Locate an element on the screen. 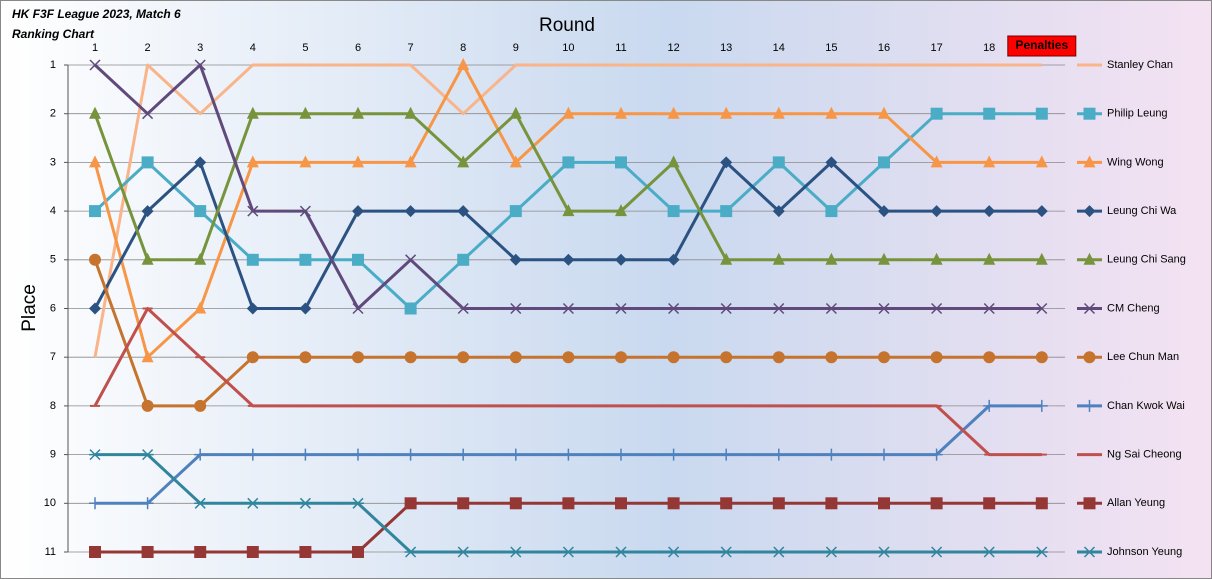 Image resolution: width=1212 pixels, height=579 pixels. y-tick-label: 4 is located at coordinates (53, 211).